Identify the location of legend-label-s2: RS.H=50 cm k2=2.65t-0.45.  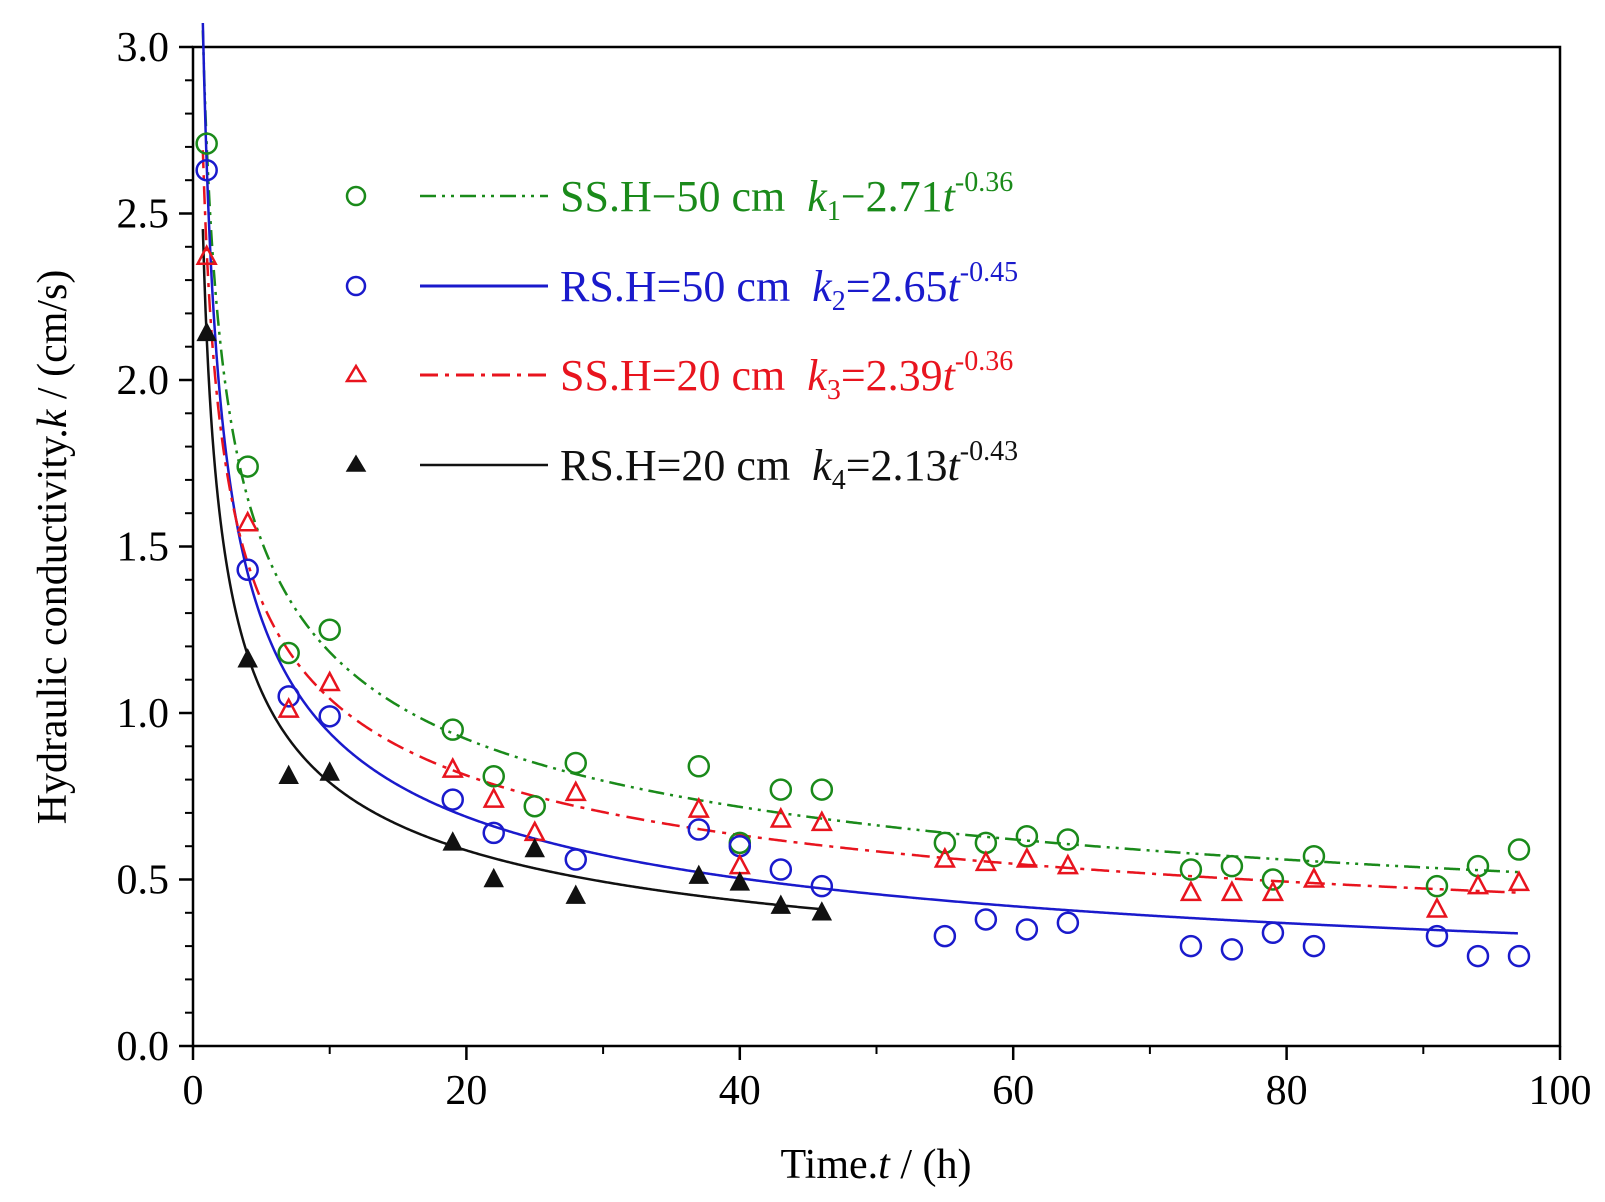
(789, 287).